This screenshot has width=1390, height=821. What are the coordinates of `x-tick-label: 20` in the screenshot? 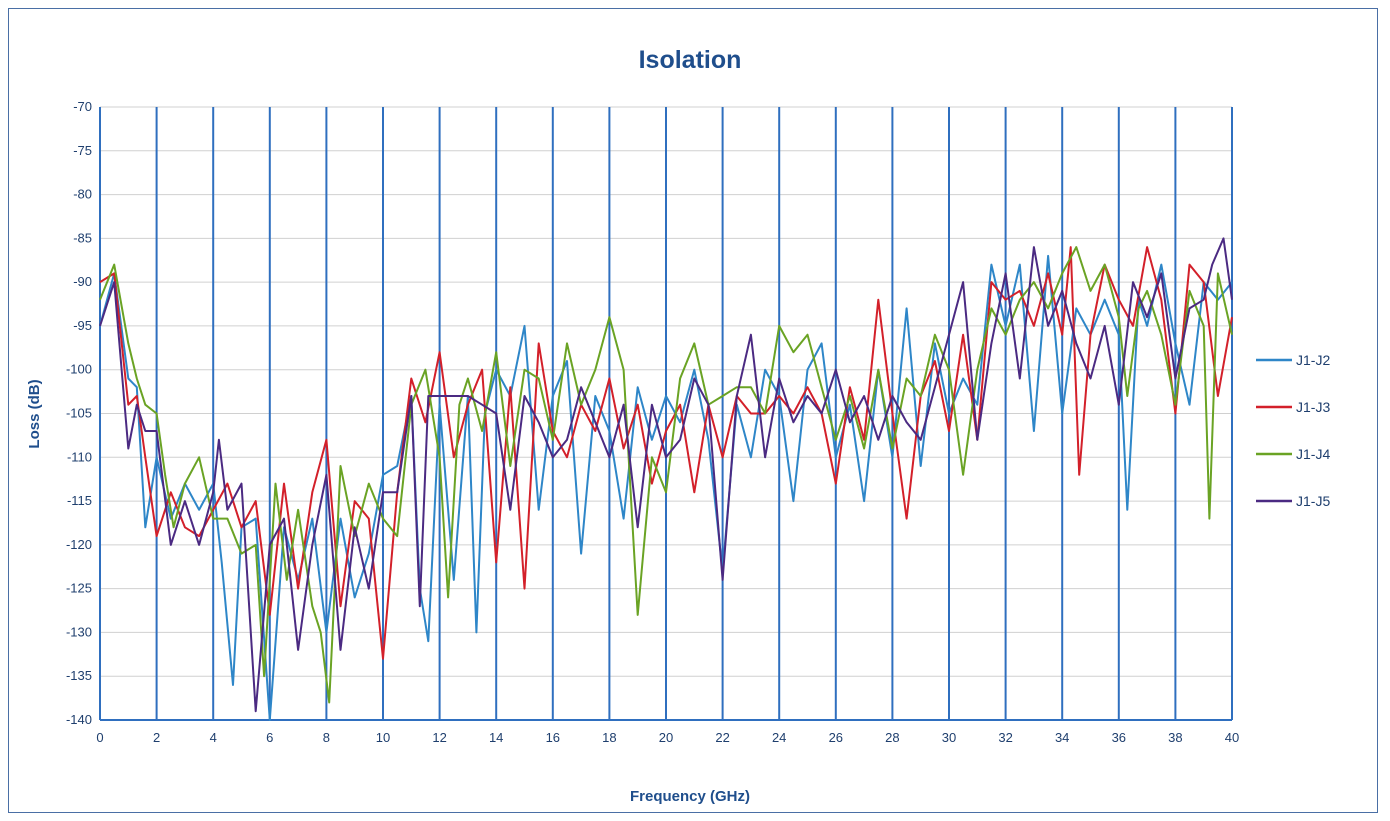 It's located at (666, 737).